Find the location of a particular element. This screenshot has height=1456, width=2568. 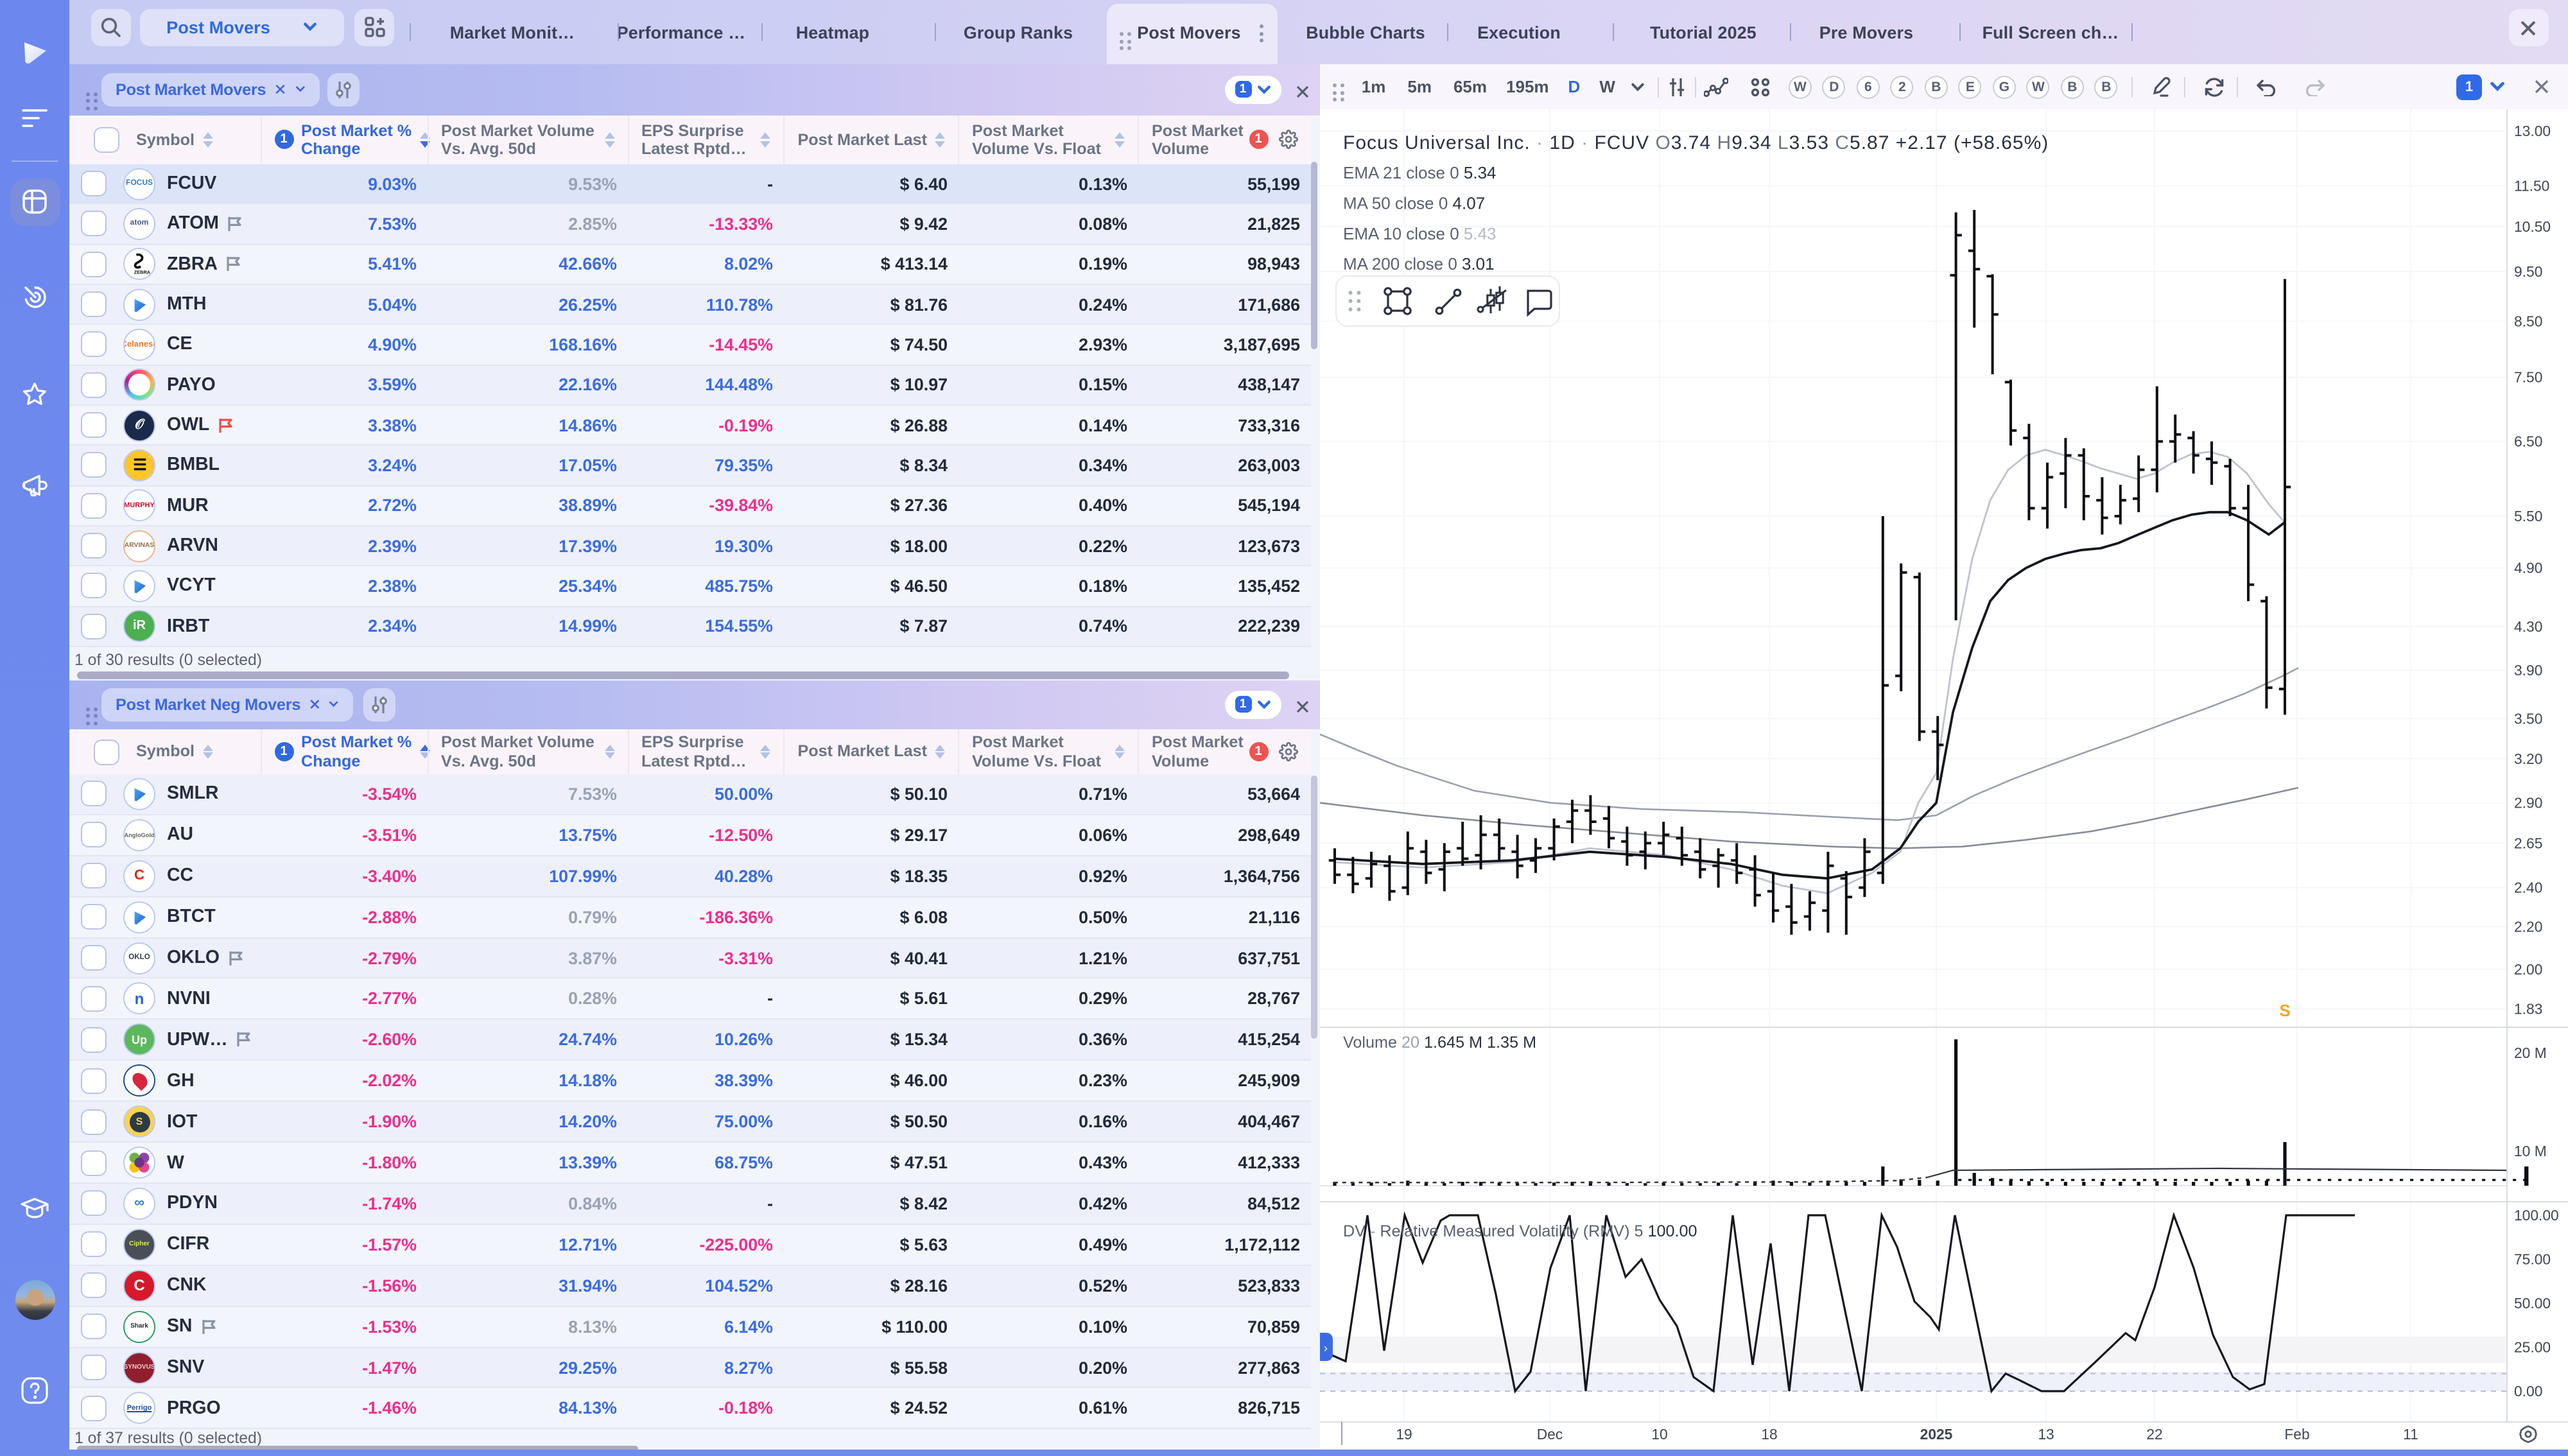

svg-text: Volume 20 1.645 M 1.35 M is located at coordinates (1440, 1043).